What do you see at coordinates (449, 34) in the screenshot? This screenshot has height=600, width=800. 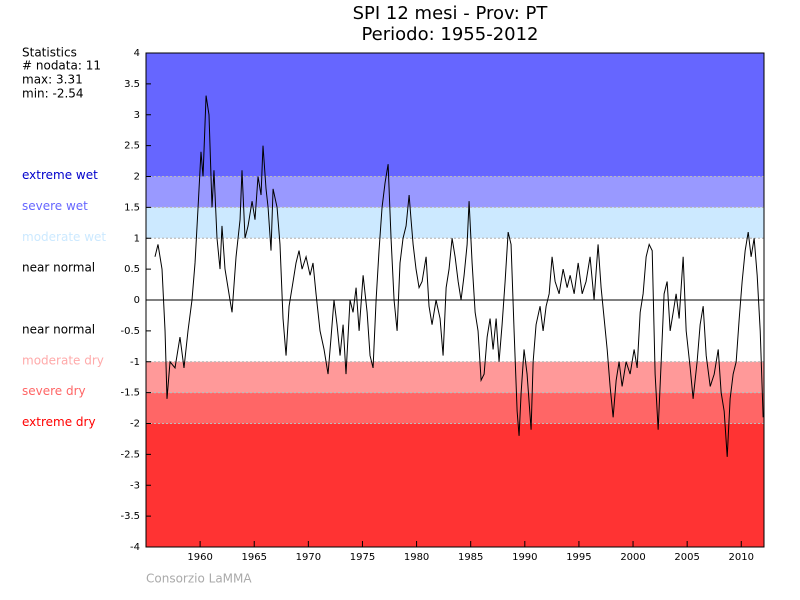 I see `chart-subtitle: Periodo: 1955-2012` at bounding box center [449, 34].